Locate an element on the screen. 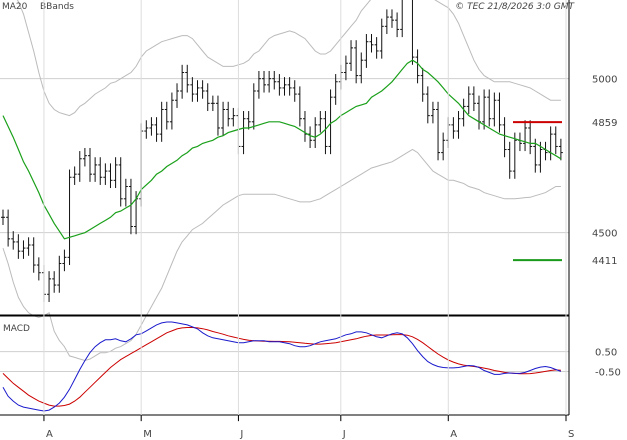 The image size is (627, 440). level-label: 4859 is located at coordinates (604, 123).